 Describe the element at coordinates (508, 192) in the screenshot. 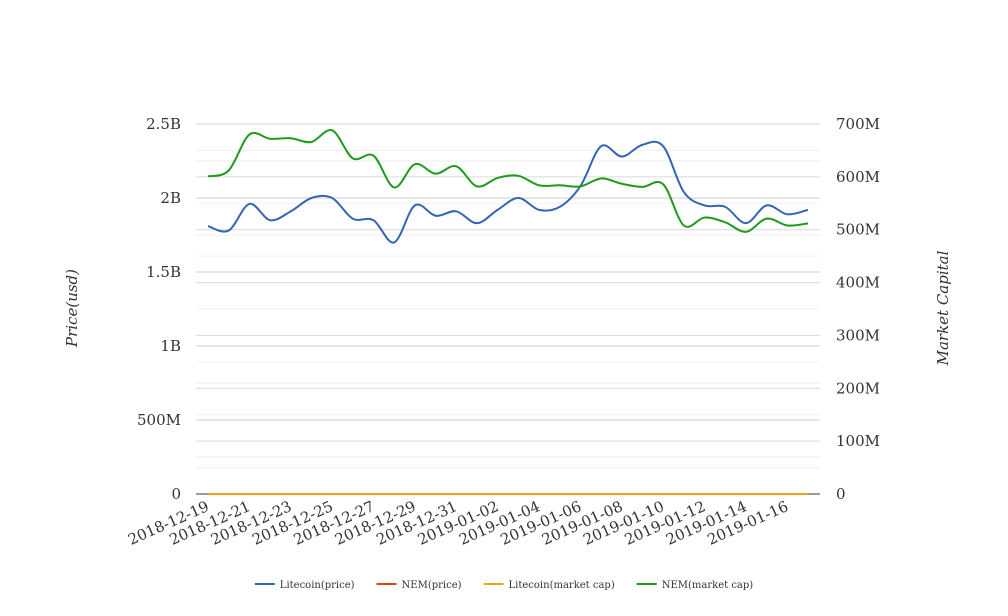

I see `series-line-litecoin-price` at that location.